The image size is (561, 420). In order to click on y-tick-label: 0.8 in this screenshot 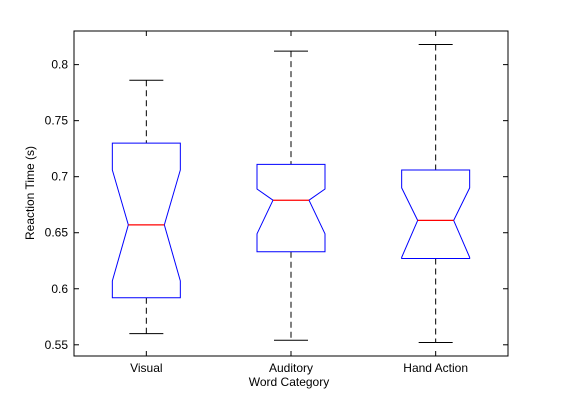, I will do `click(59, 65)`.